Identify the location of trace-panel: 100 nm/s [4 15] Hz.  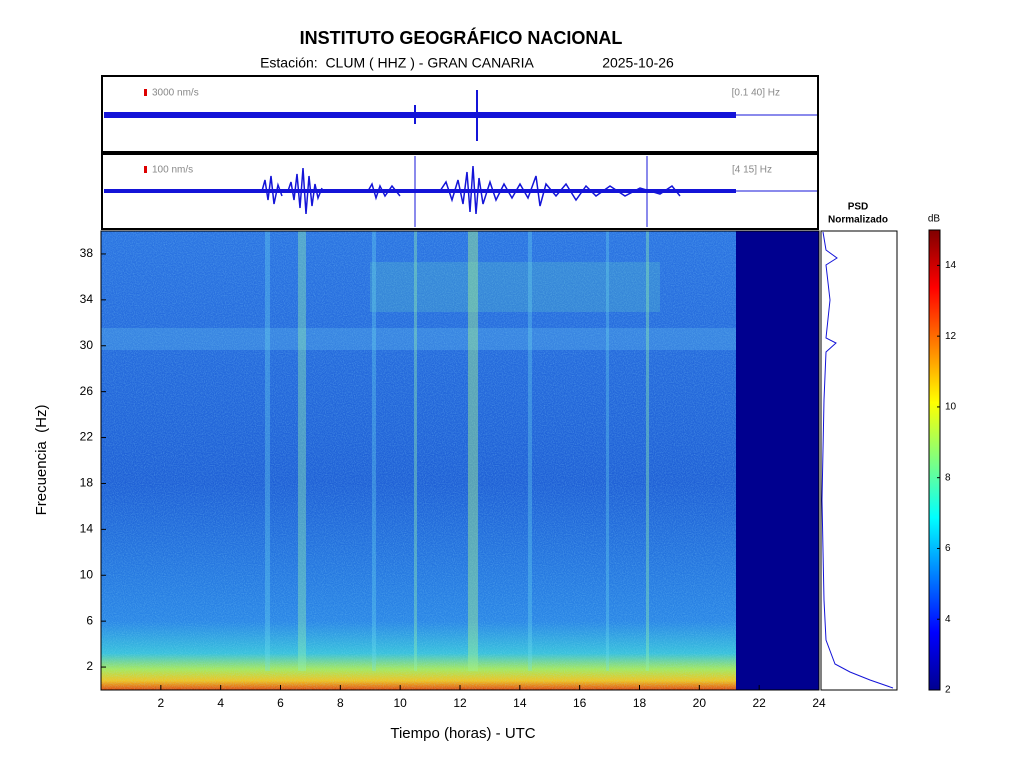
(460, 191).